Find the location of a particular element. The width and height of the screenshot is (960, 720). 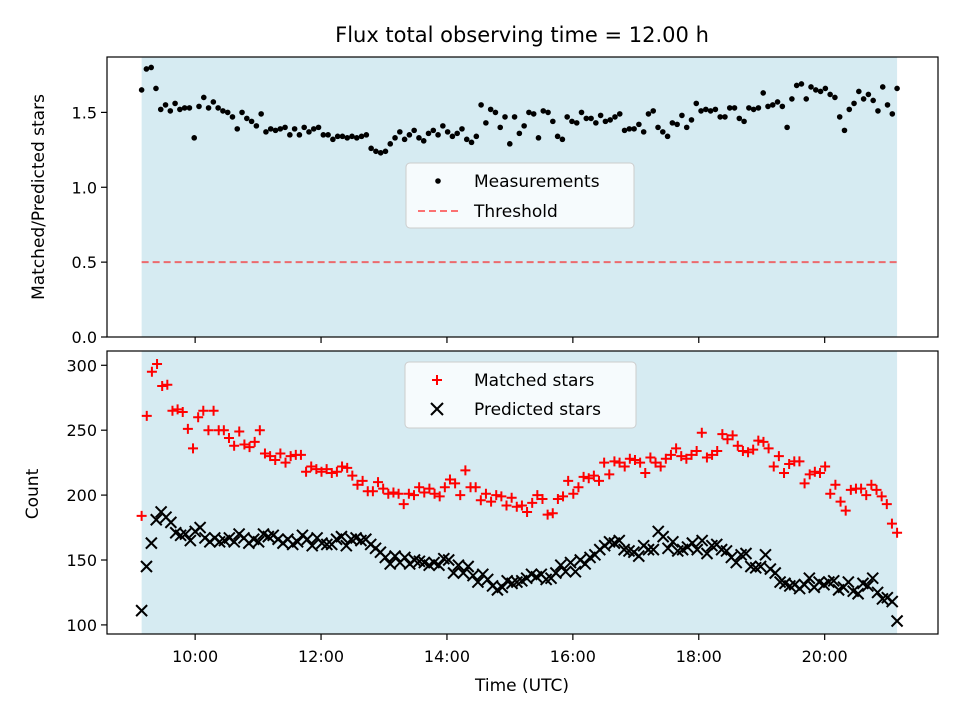

legend-measurements-label: Measurements is located at coordinates (537, 182).